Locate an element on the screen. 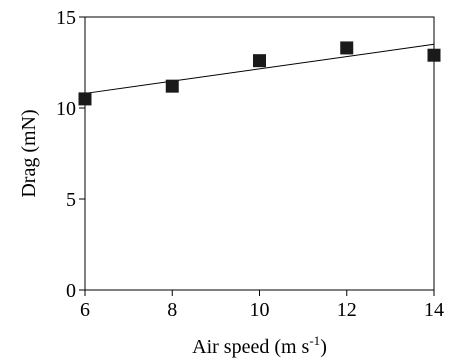 This screenshot has width=449, height=362. trendline is located at coordinates (259, 68).